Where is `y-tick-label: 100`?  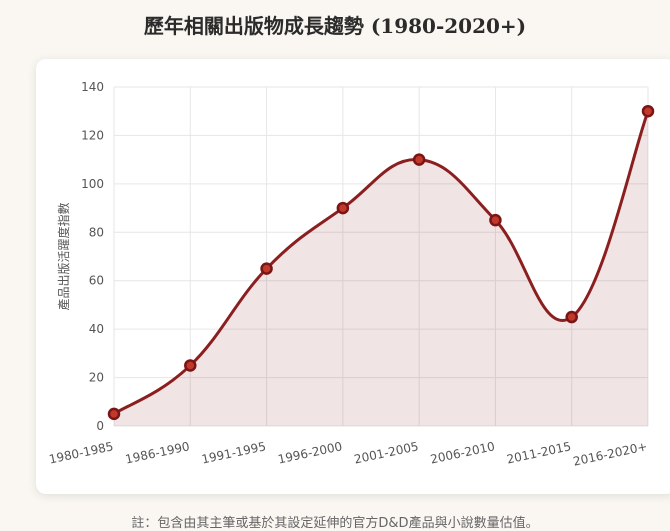 y-tick-label: 100 is located at coordinates (92, 184).